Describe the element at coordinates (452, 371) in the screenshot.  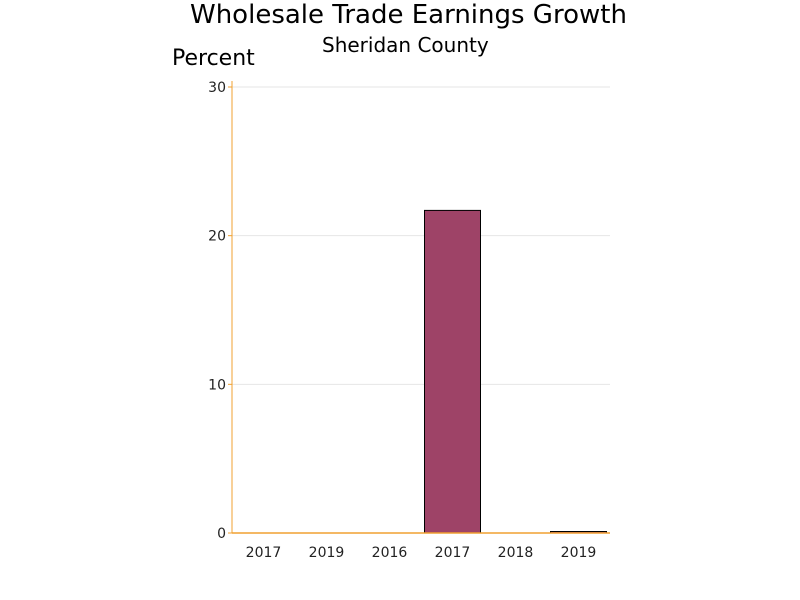
I see `bar` at that location.